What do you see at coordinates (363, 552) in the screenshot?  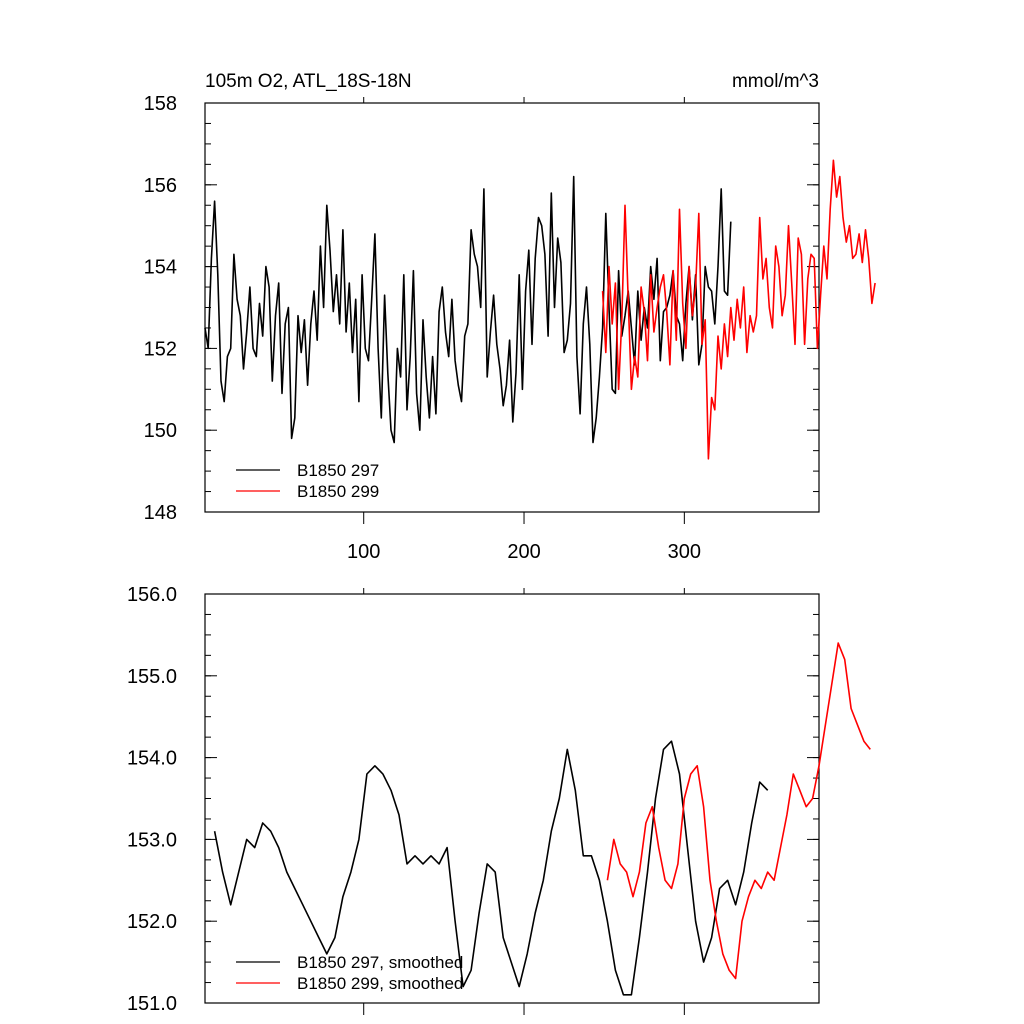 I see `top-x-tick-label: 100` at bounding box center [363, 552].